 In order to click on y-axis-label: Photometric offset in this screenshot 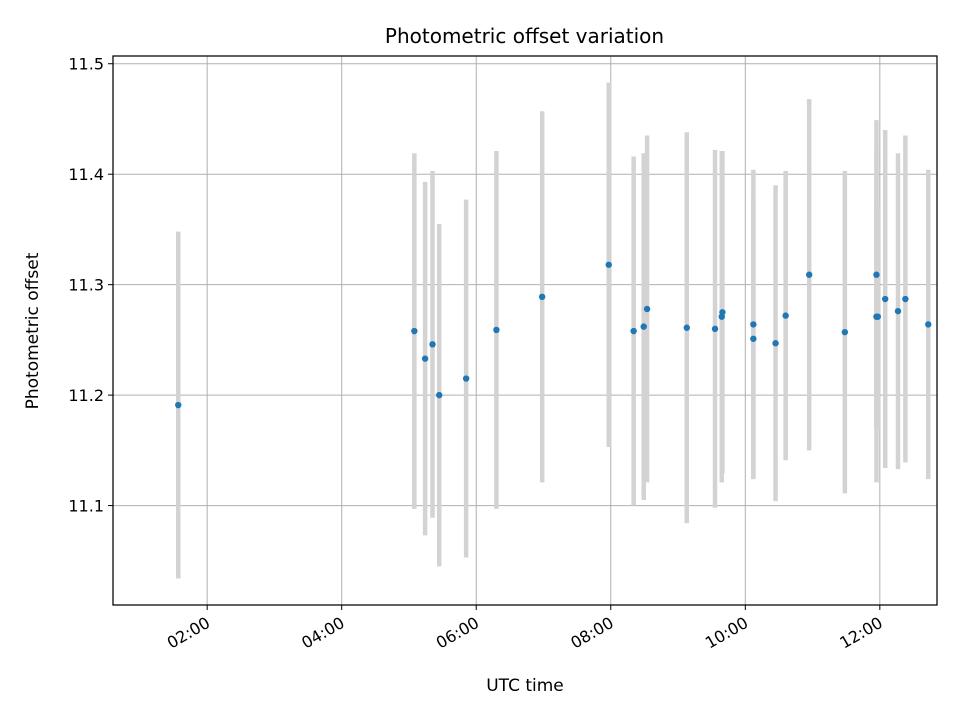, I will do `click(33, 330)`.